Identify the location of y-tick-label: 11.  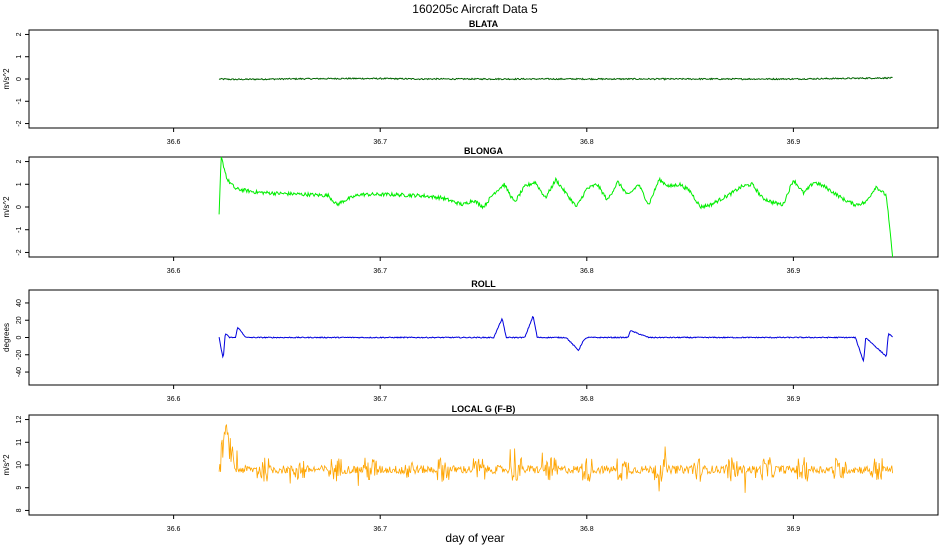
(19, 442).